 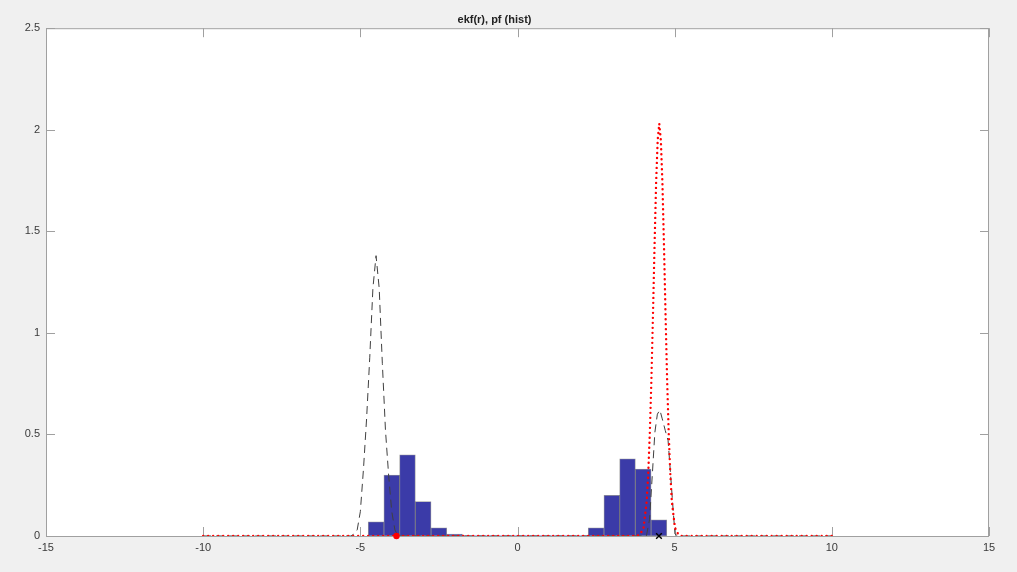 What do you see at coordinates (360, 546) in the screenshot?
I see `x-tick-label: -5` at bounding box center [360, 546].